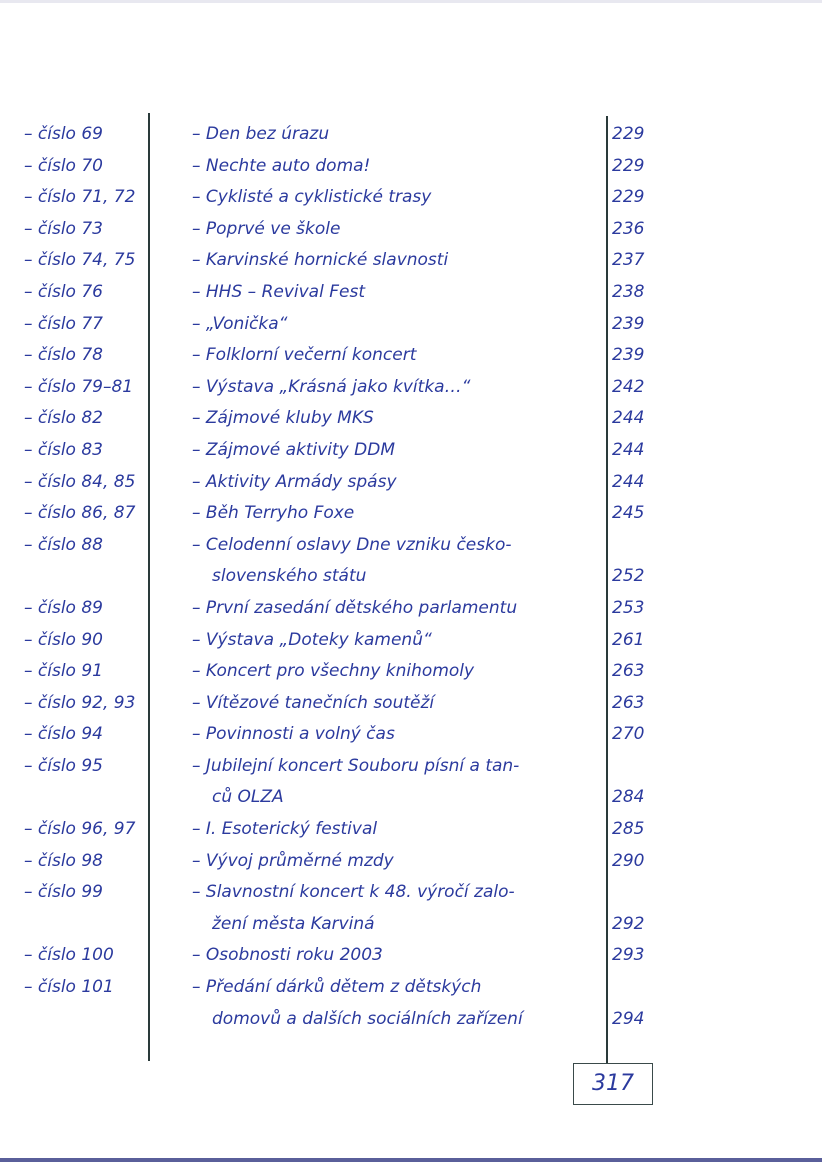 The width and height of the screenshot is (822, 1165). Describe the element at coordinates (240, 323) in the screenshot. I see `entry-title: – „Vonička“` at that location.